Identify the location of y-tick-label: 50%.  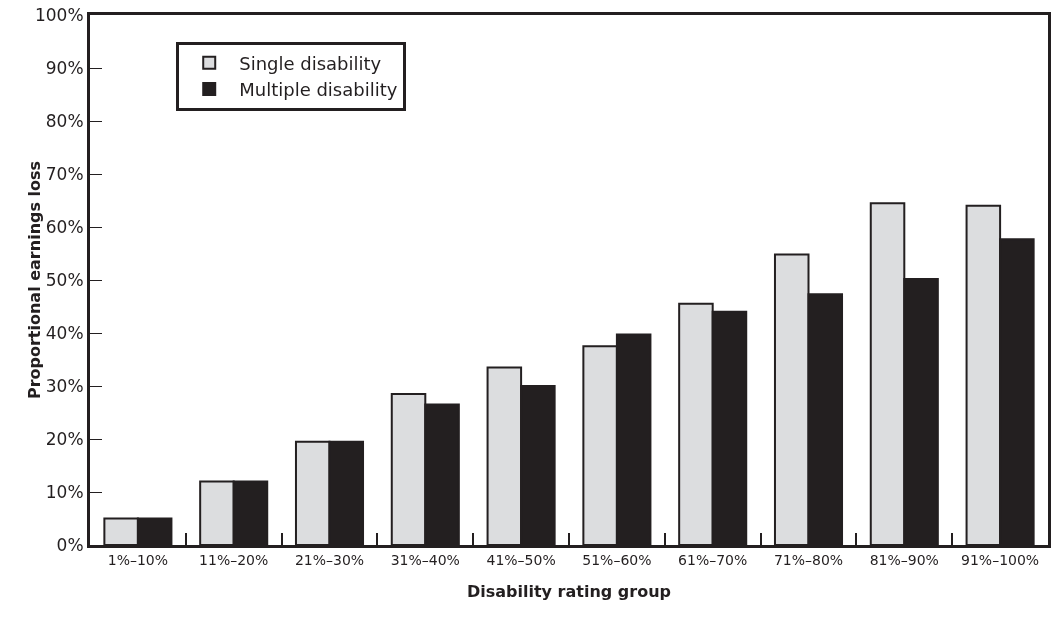
(64, 279).